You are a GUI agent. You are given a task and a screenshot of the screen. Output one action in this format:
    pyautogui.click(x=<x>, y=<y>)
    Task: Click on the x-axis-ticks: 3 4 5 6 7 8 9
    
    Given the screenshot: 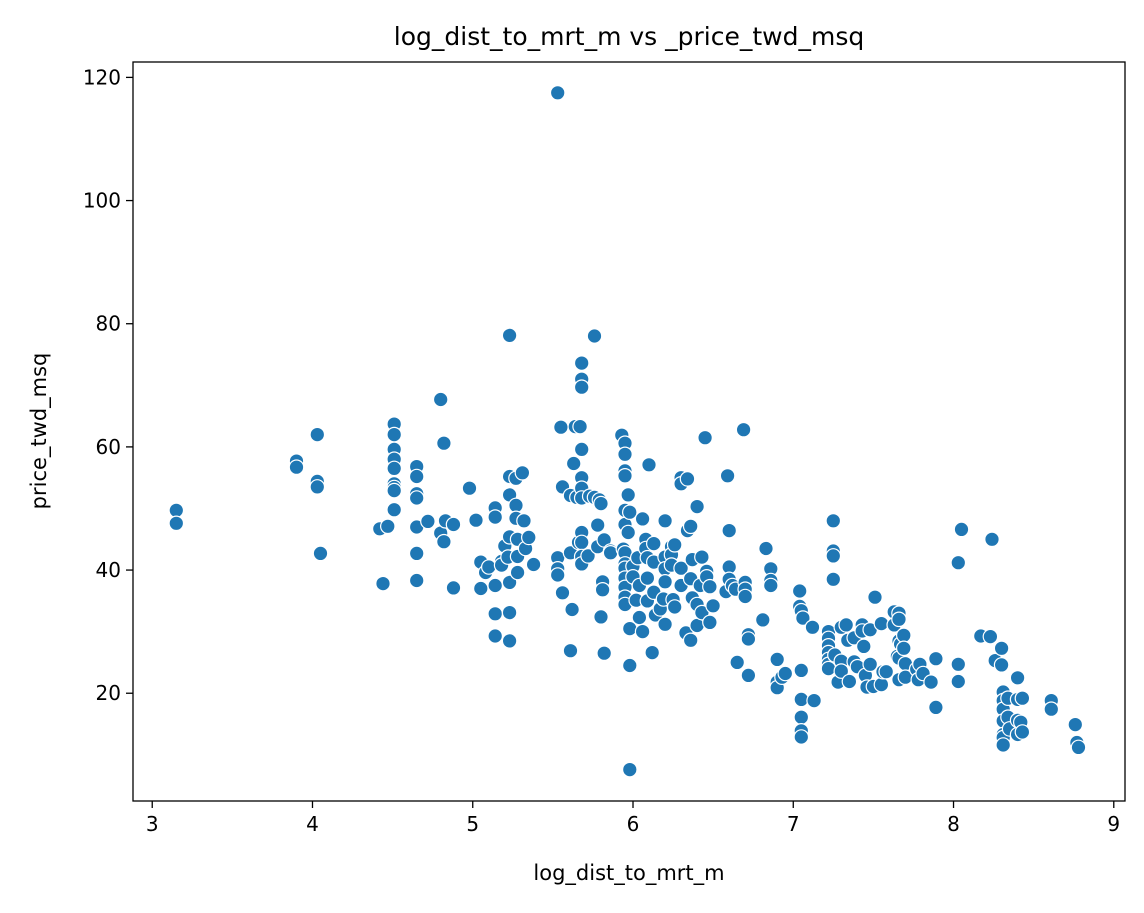 What is the action you would take?
    pyautogui.click(x=633, y=818)
    